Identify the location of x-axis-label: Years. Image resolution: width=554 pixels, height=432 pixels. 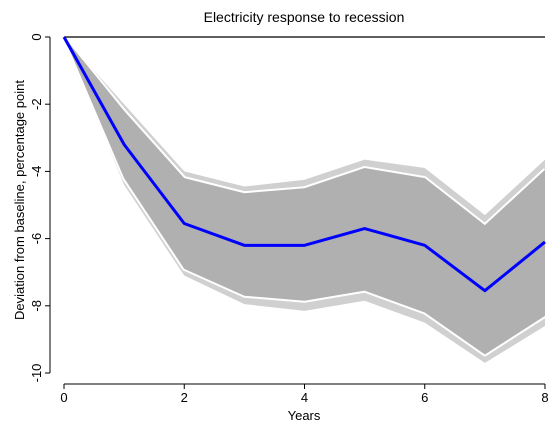
(304, 415).